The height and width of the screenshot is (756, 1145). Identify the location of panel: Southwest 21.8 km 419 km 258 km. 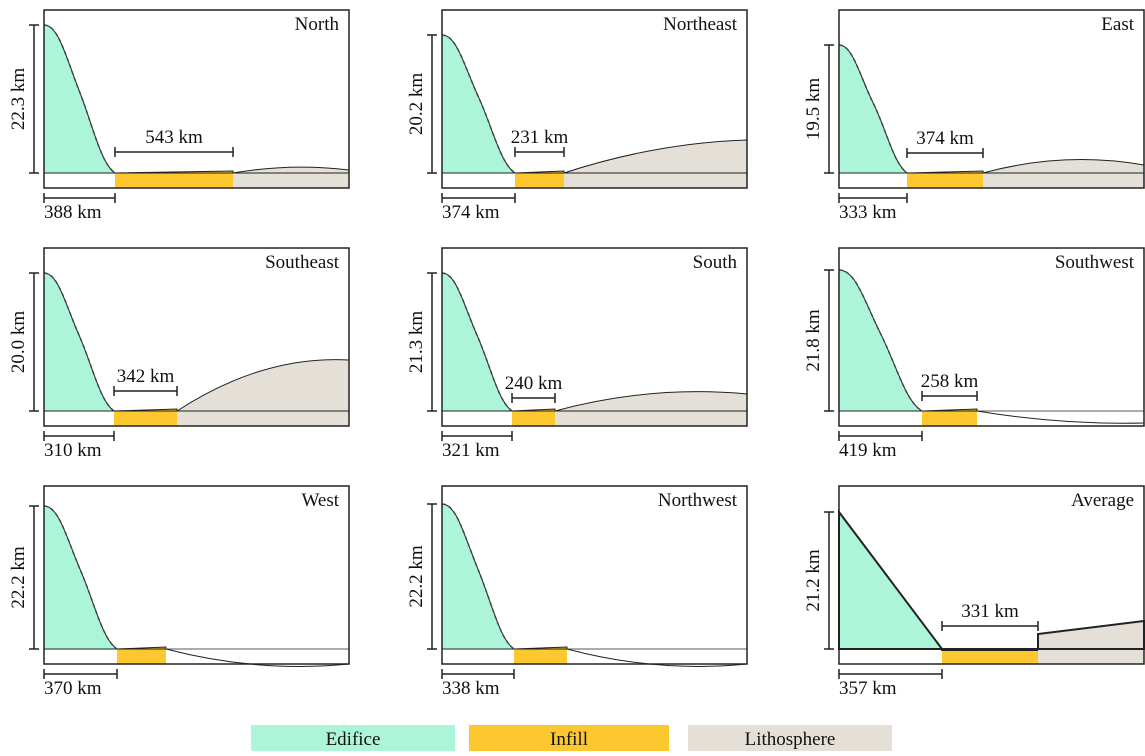
(974, 354).